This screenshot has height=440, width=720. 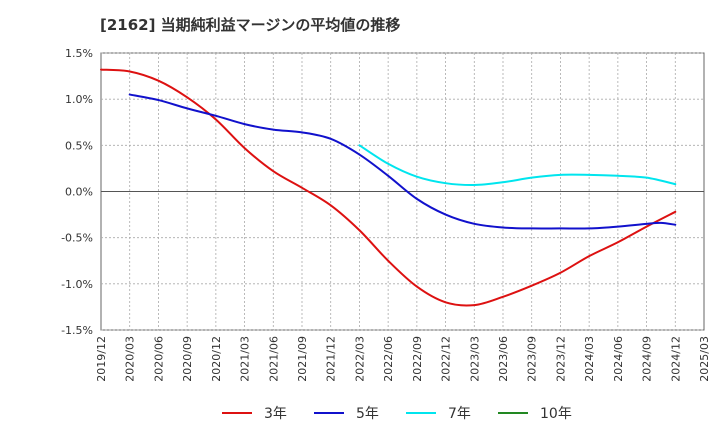 What do you see at coordinates (367, 414) in the screenshot?
I see `legend-label: 5年` at bounding box center [367, 414].